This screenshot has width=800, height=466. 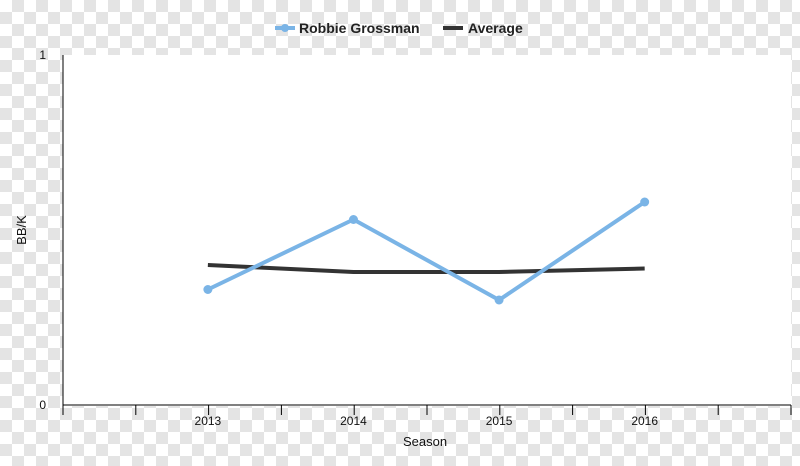 I want to click on legend-item-1: Average, so click(x=483, y=28).